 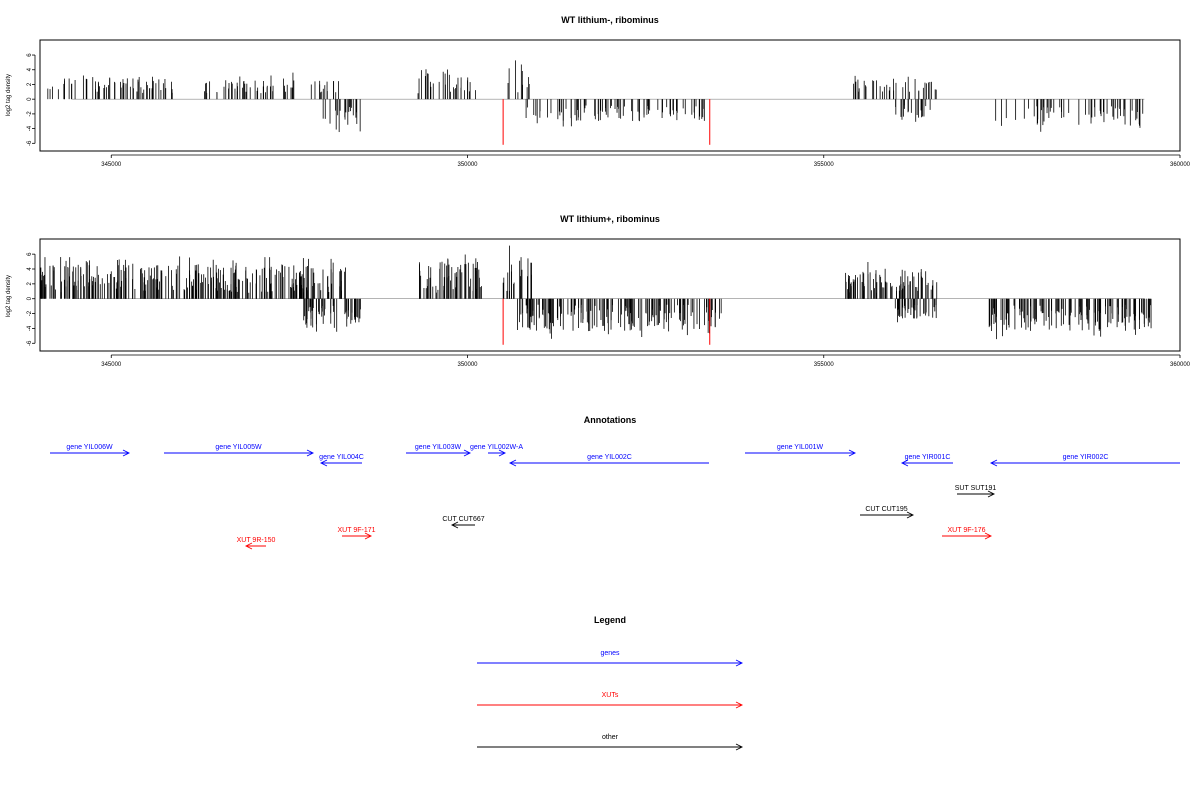 I want to click on feature-label: CUT CUT195, so click(x=886, y=509).